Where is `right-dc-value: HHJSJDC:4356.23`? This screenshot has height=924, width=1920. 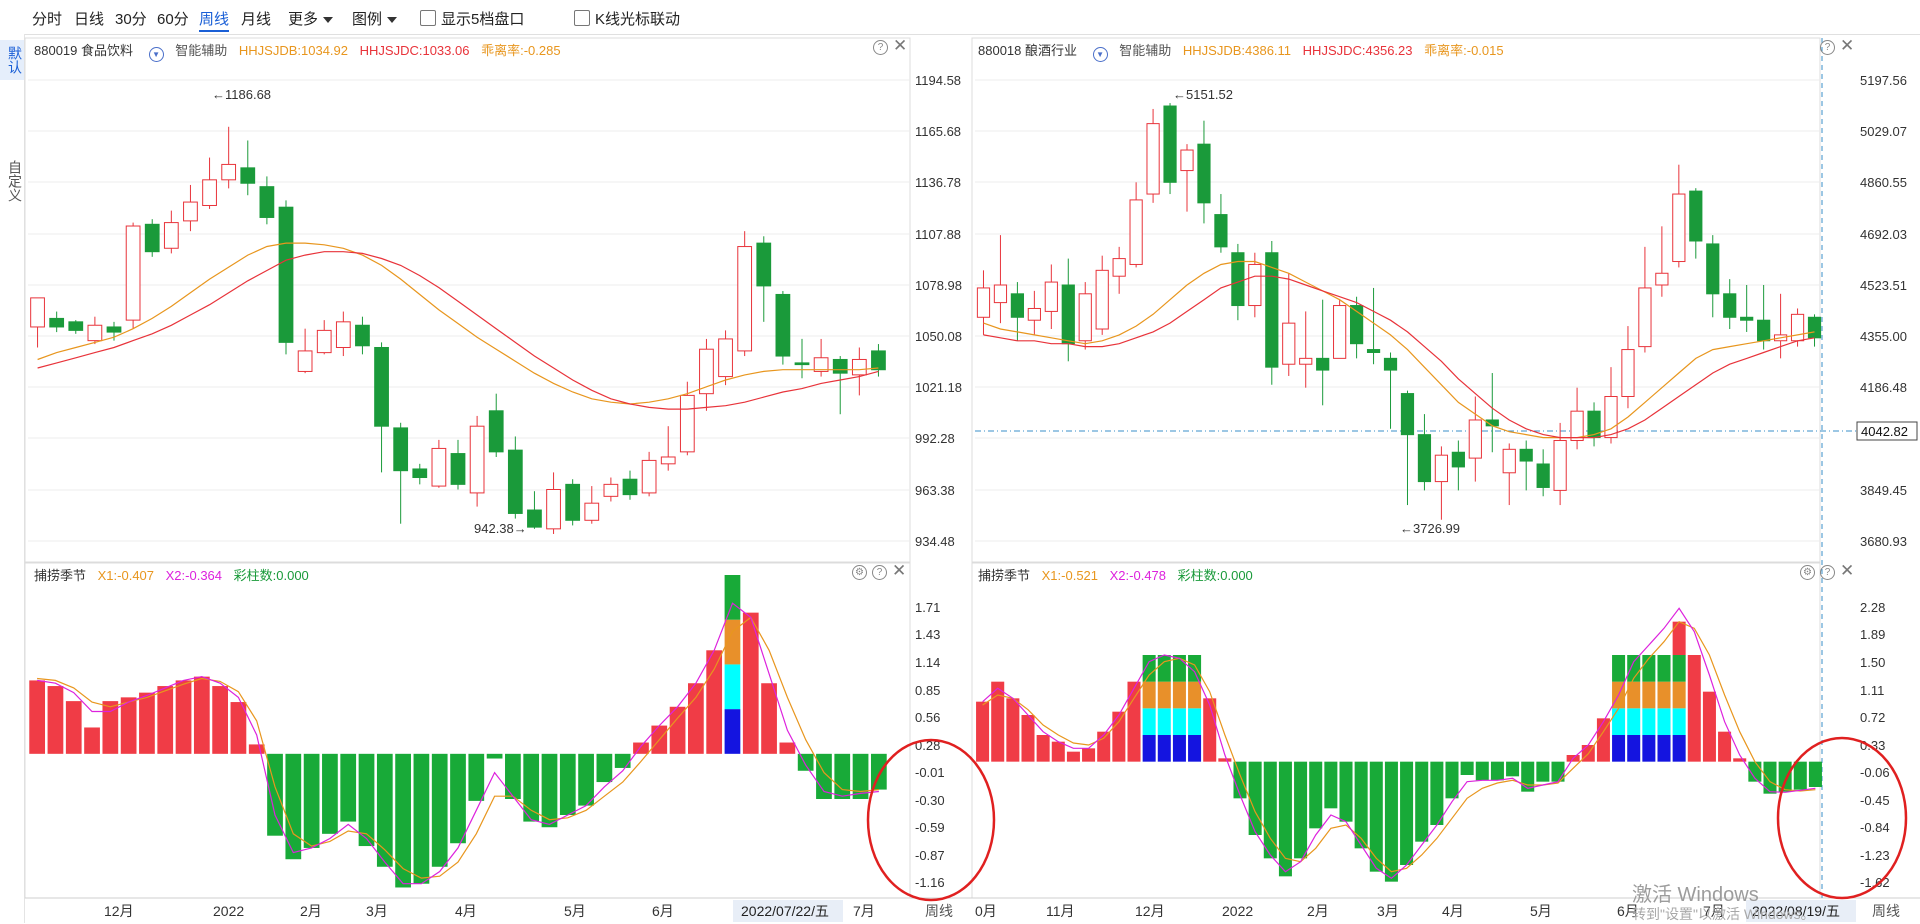
right-dc-value: HHJSJDC:4356.23 is located at coordinates (1357, 50).